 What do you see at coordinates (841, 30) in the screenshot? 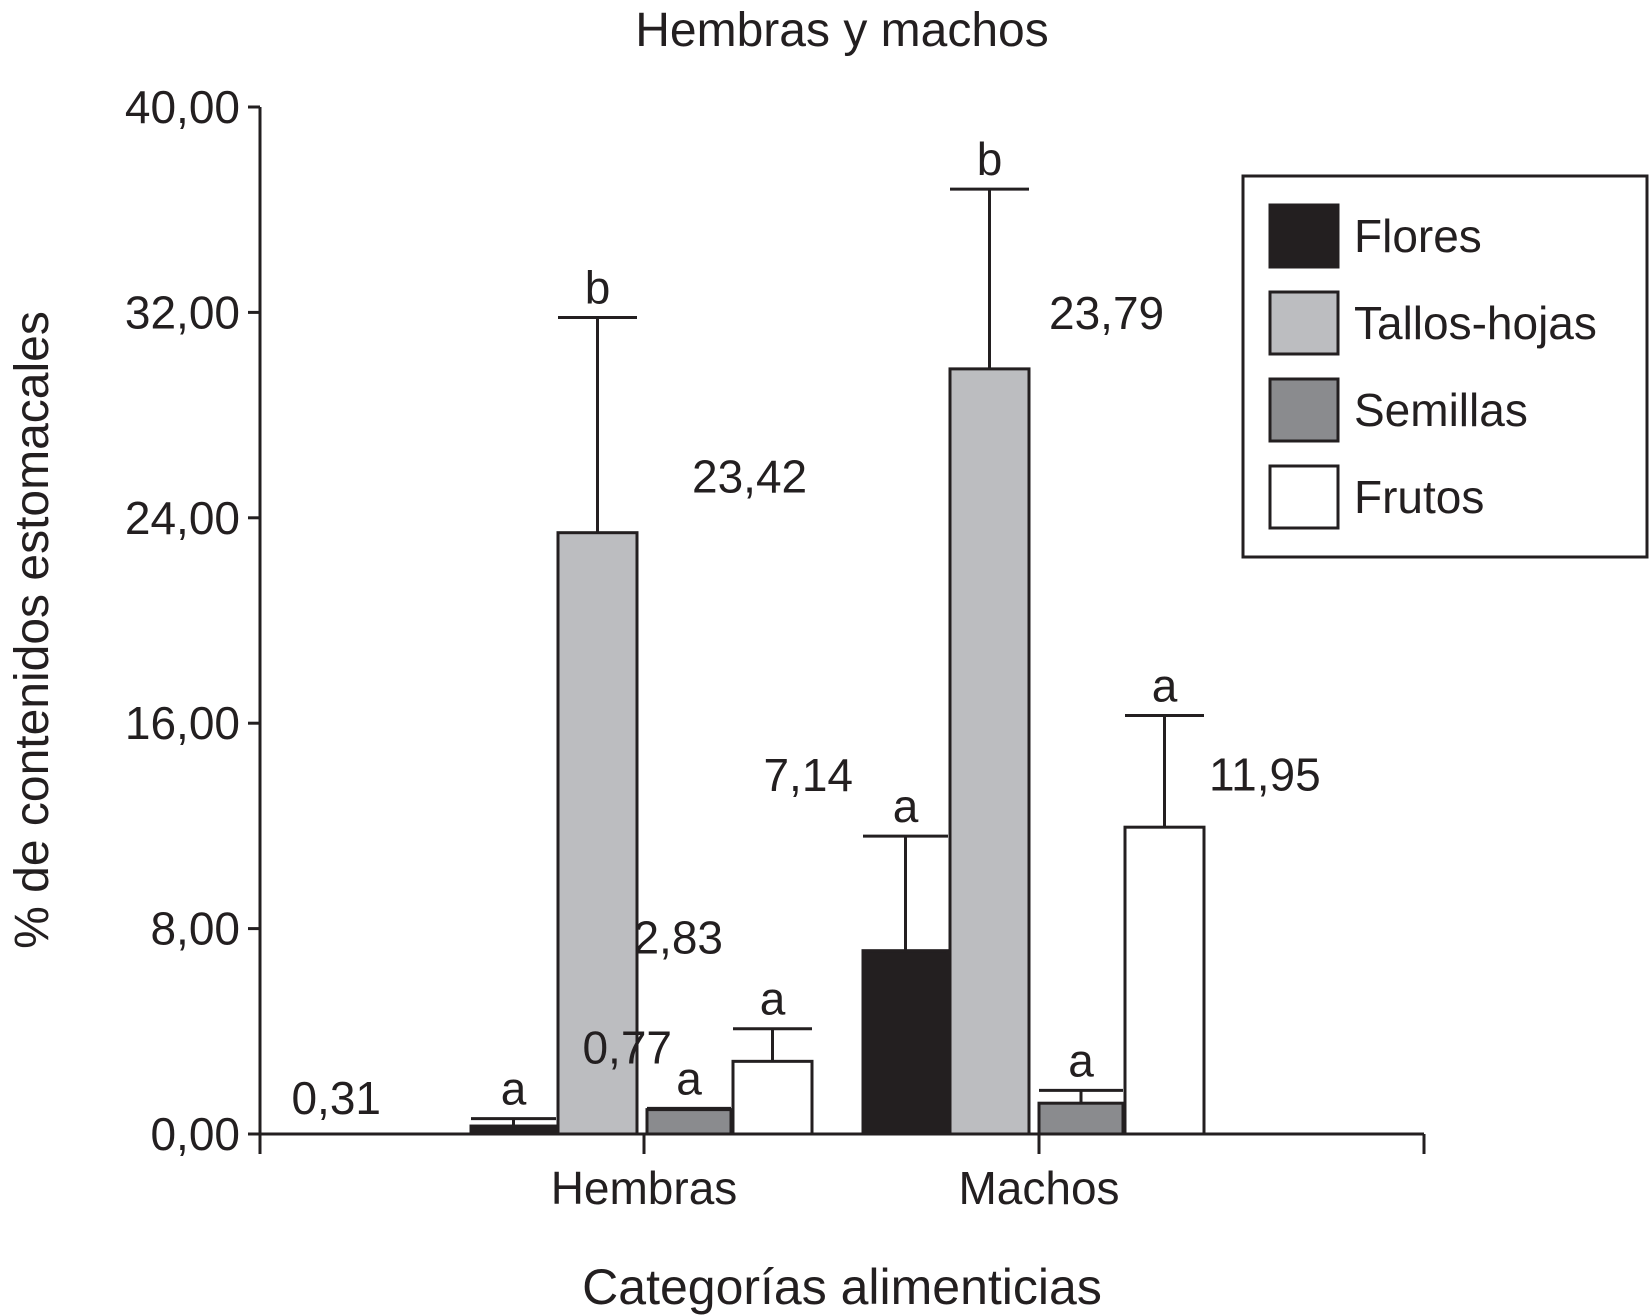
I see `chart-title: Hembras y machos` at bounding box center [841, 30].